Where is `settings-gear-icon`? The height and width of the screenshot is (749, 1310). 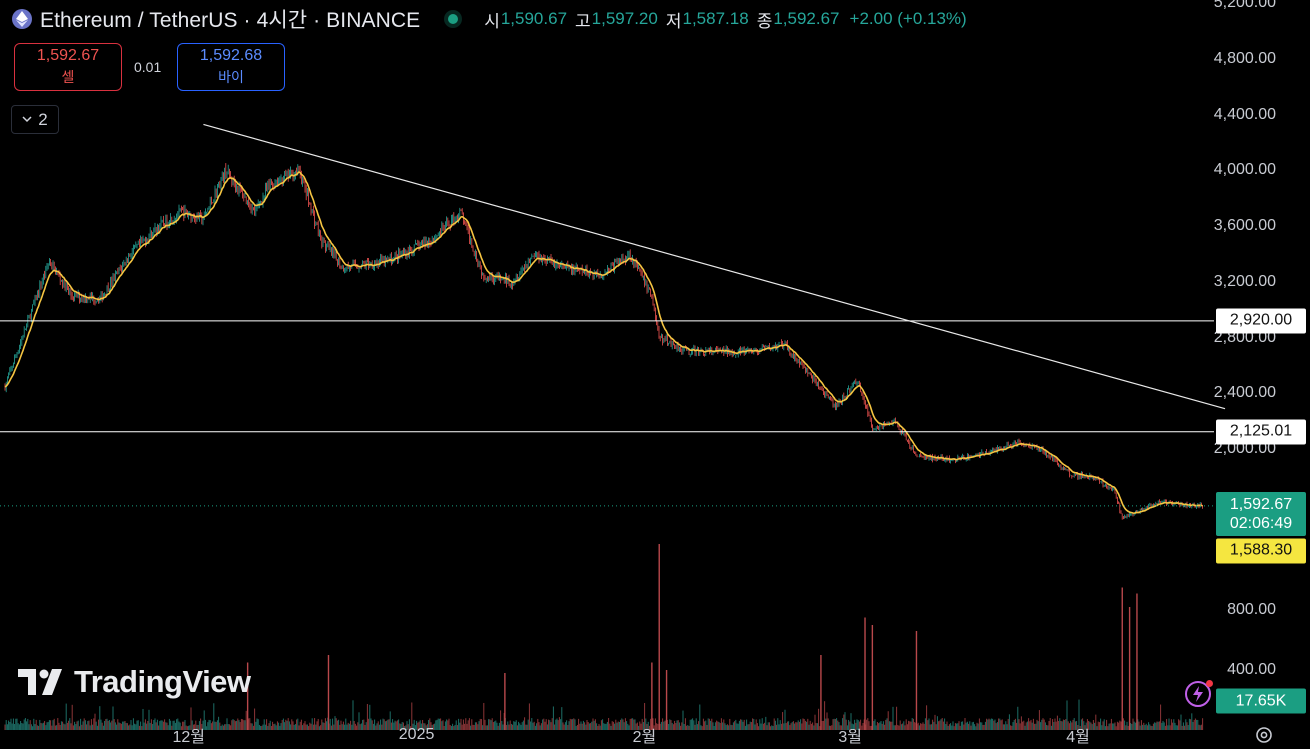
settings-gear-icon is located at coordinates (1264, 735).